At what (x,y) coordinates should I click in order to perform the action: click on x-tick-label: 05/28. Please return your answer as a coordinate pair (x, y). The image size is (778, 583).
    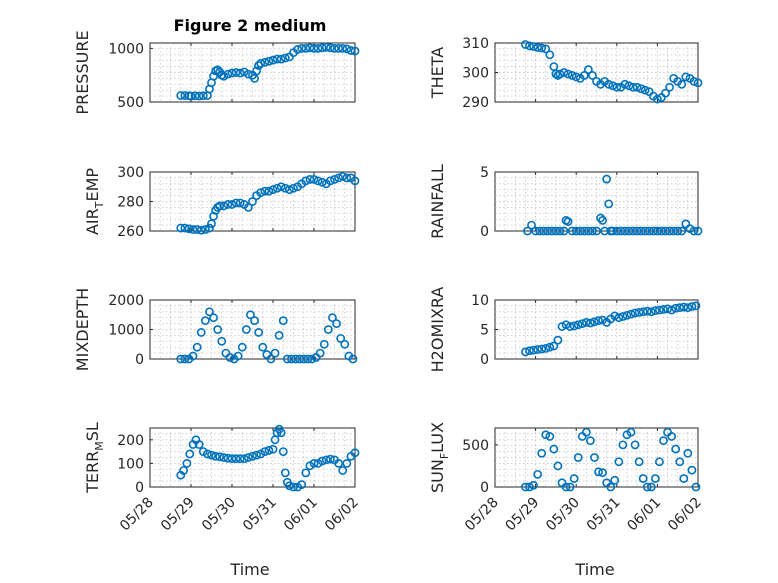
    Looking at the image, I should click on (137, 515).